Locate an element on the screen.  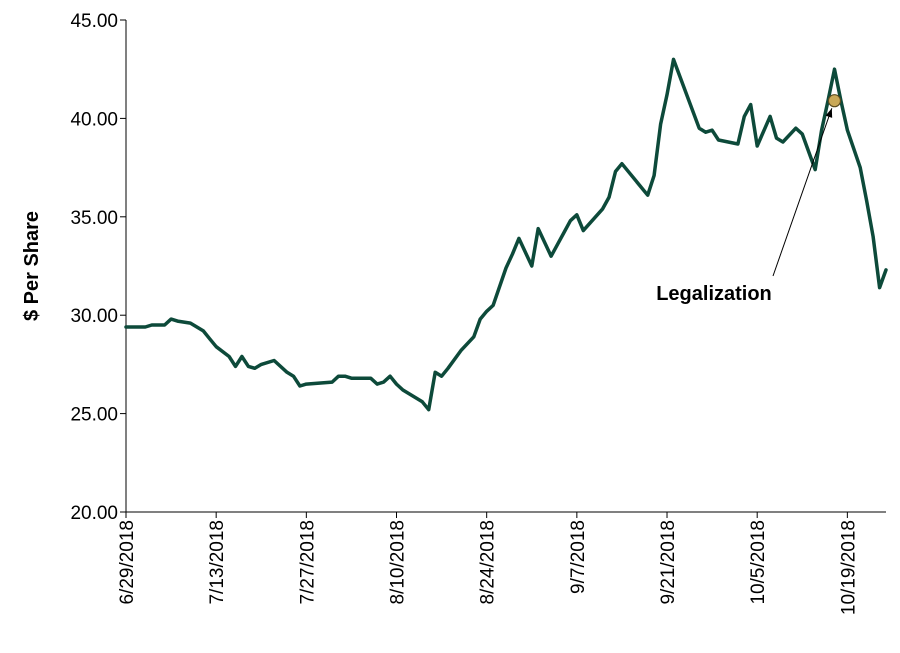
y-axis-title: $ Per Share is located at coordinates (32, 266).